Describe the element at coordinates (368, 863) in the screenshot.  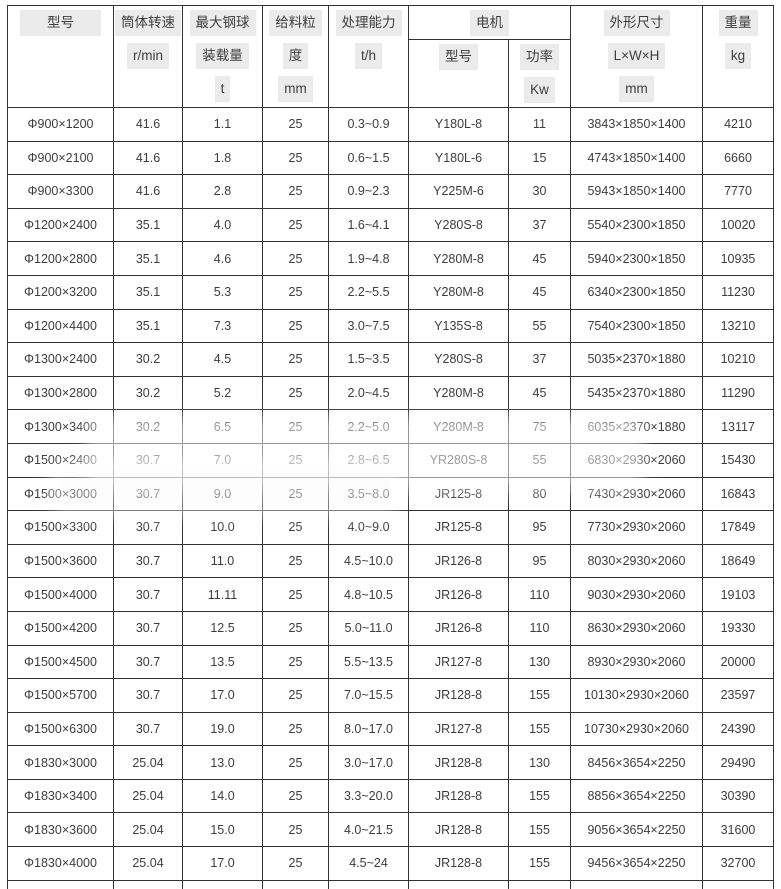
I see `cell-capacity_tph: 4.5~24` at that location.